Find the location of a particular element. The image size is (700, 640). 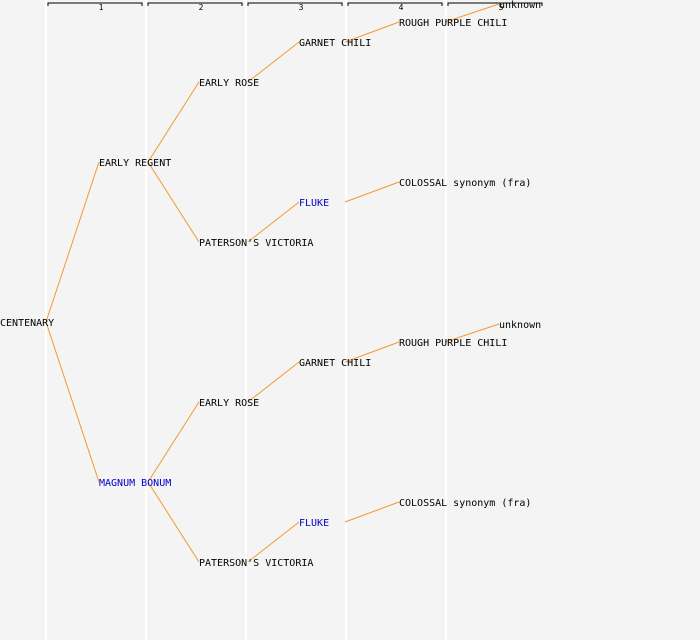

generation-number: 2 is located at coordinates (201, 7).